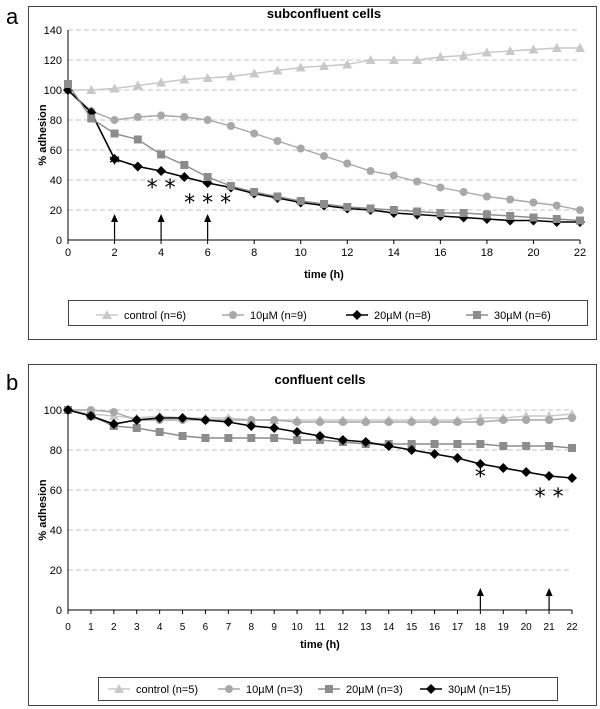 Image resolution: width=600 pixels, height=709 pixels. Describe the element at coordinates (324, 13) in the screenshot. I see `panel-a-title: subconfluent cells` at that location.